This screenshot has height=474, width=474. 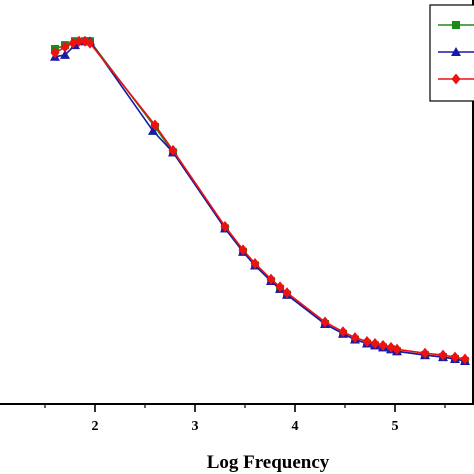 What do you see at coordinates (395, 426) in the screenshot?
I see `x-tick-label: 5` at bounding box center [395, 426].